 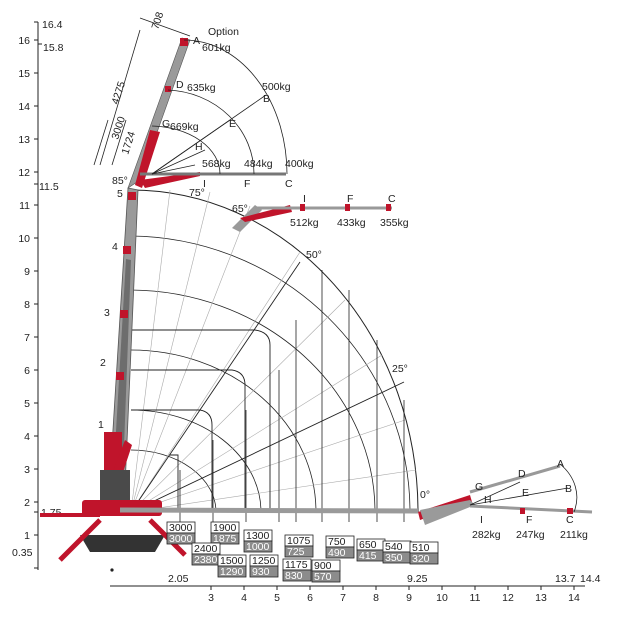 What do you see at coordinates (376, 598) in the screenshot?
I see `x-tick-label: 8` at bounding box center [376, 598].